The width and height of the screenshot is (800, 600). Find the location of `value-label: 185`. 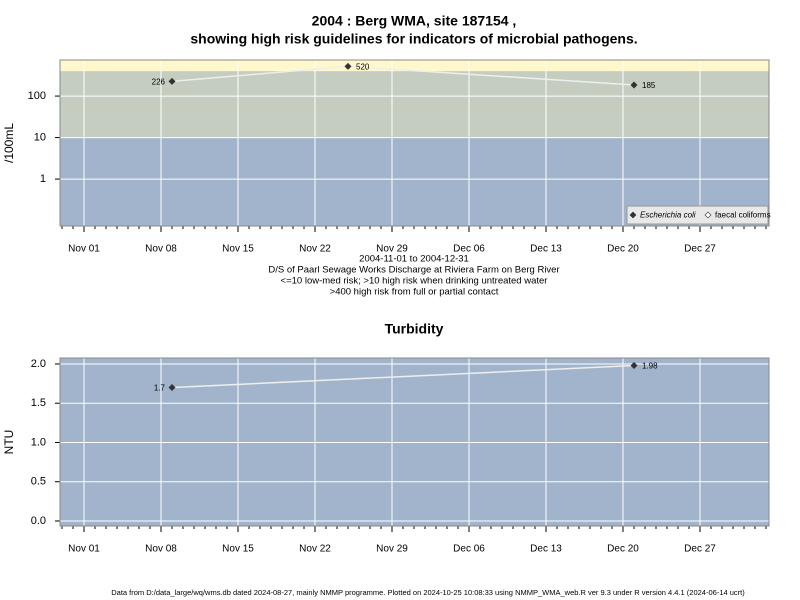

value-label: 185 is located at coordinates (649, 85).